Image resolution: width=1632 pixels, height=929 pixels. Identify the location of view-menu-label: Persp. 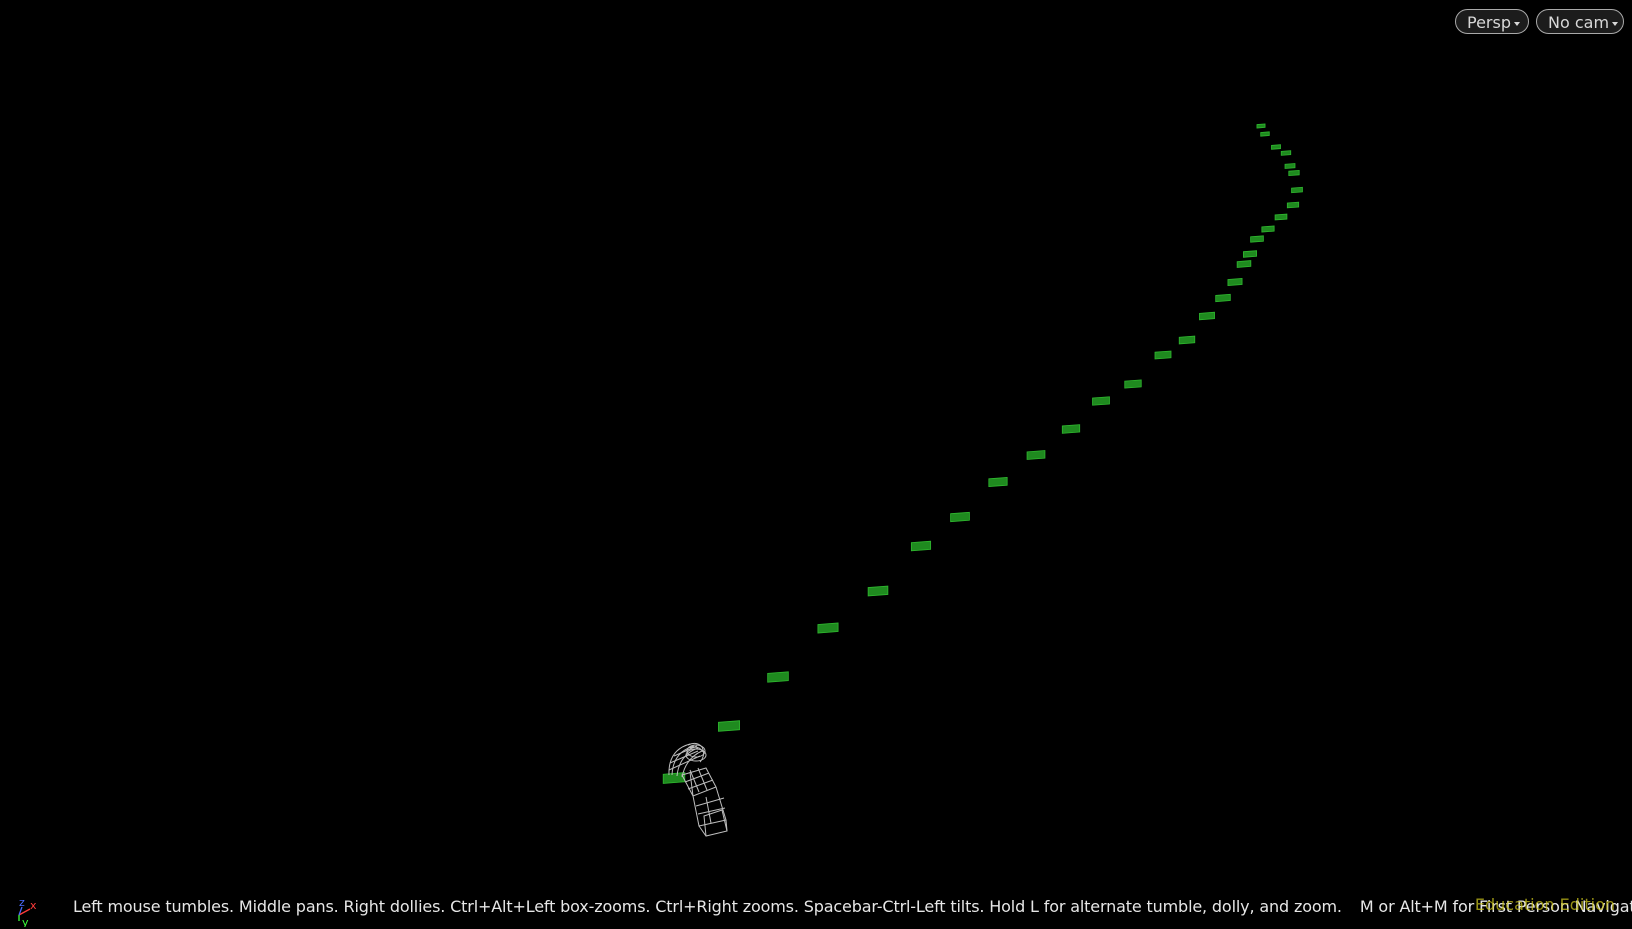
(1489, 22).